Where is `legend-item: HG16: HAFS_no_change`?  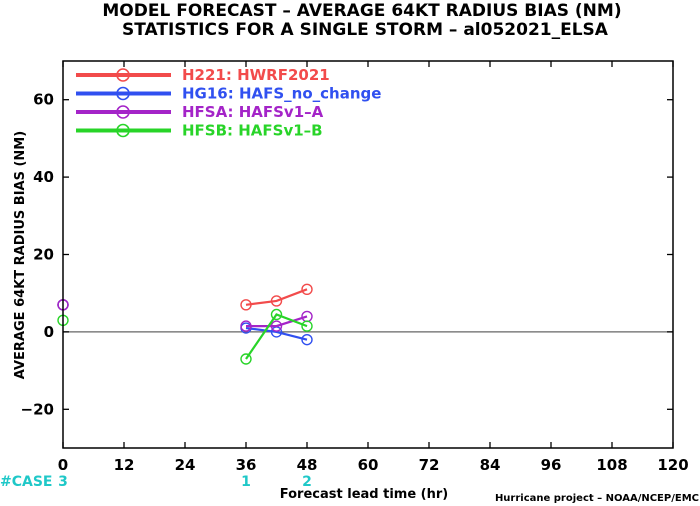
legend-item: HG16: HAFS_no_change is located at coordinates (228, 94).